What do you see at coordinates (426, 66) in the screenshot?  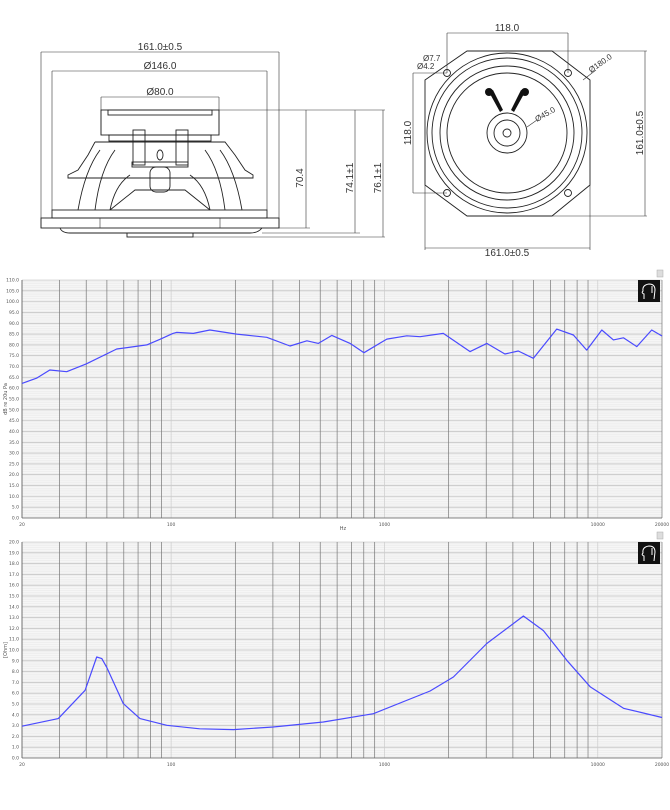 I see `hole-inner-dim: Ø4.2` at bounding box center [426, 66].